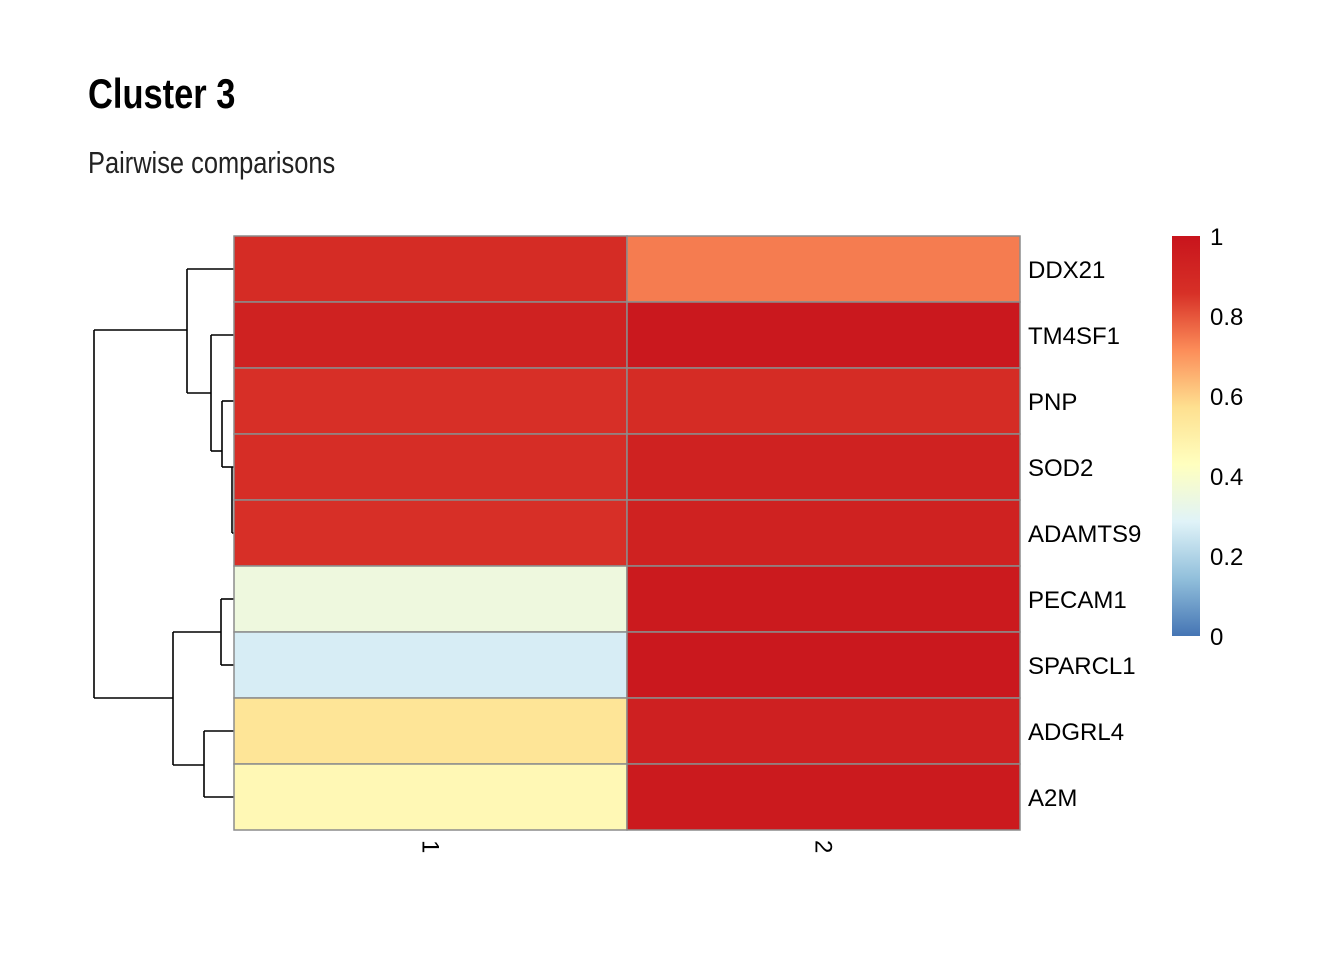  What do you see at coordinates (823, 846) in the screenshot?
I see `column-label: 2` at bounding box center [823, 846].